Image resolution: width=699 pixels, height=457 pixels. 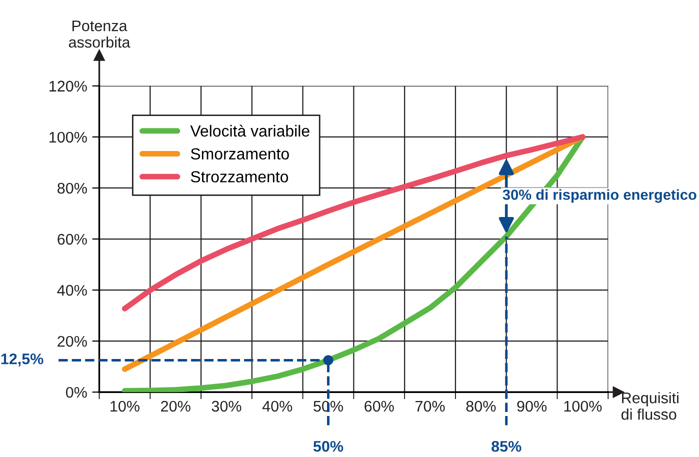 What do you see at coordinates (72, 239) in the screenshot?
I see `y-tick-label: 60%` at bounding box center [72, 239].